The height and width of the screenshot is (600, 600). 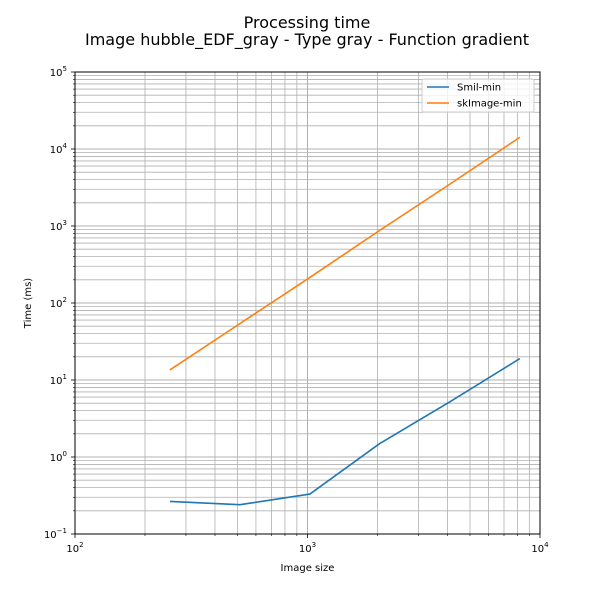 What do you see at coordinates (28, 304) in the screenshot?
I see `y-axis-label: Time (ms)` at bounding box center [28, 304].